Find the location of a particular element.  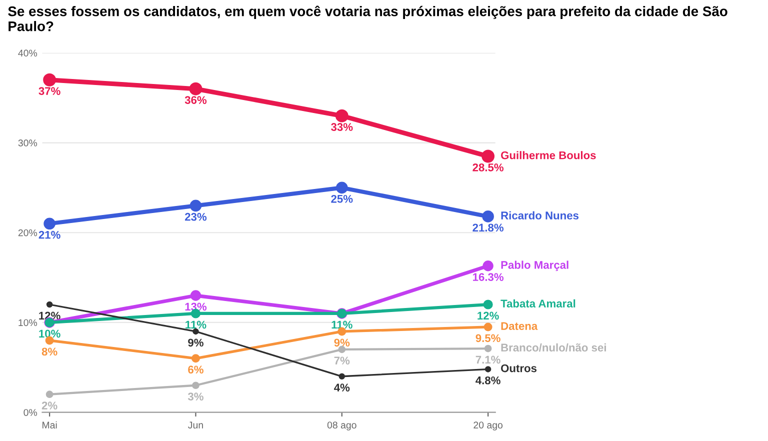

data-label: 37% is located at coordinates (49, 91).